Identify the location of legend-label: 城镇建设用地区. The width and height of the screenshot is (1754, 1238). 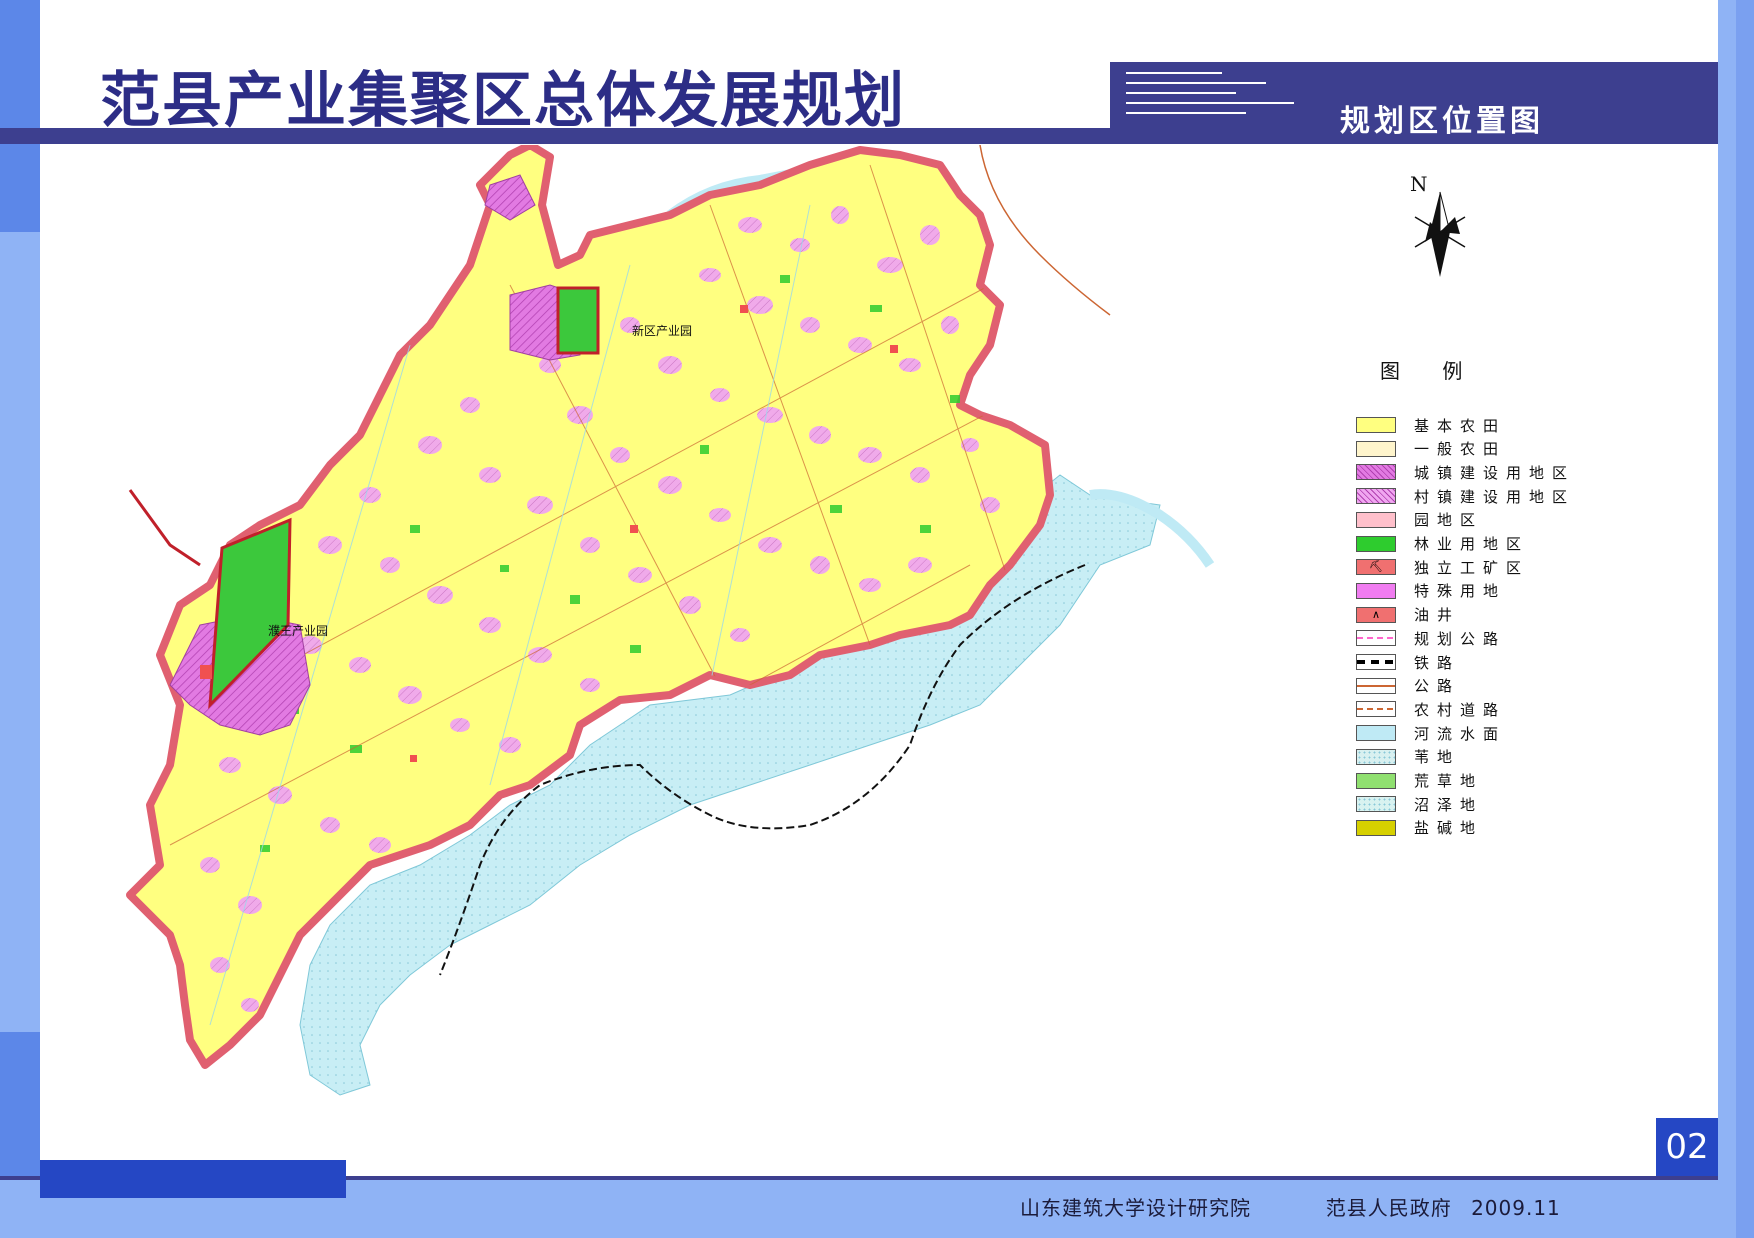
(1495, 472).